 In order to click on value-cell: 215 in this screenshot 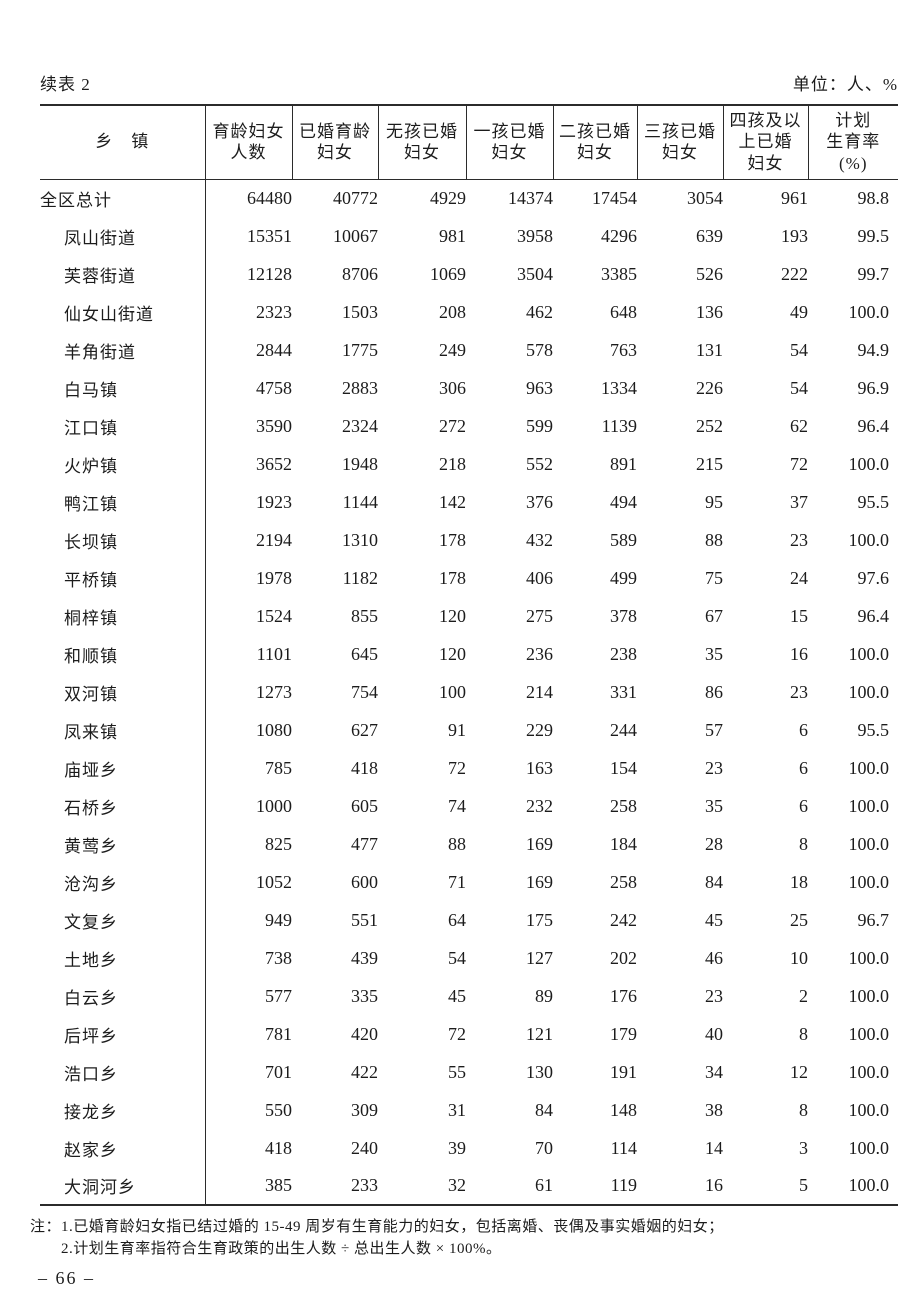, I will do `click(709, 463)`.